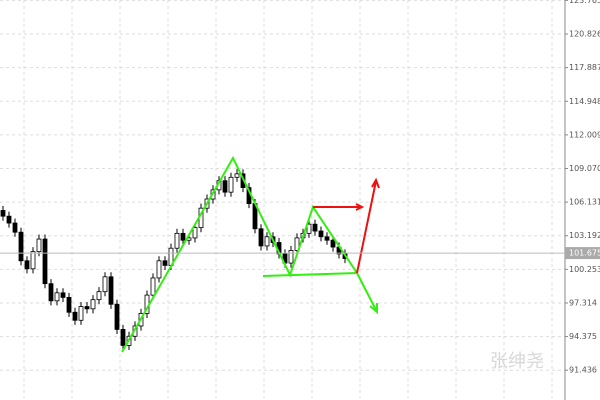 This screenshot has height=400, width=600. Describe the element at coordinates (584, 67) in the screenshot. I see `y-tick-label: 117.887` at that location.